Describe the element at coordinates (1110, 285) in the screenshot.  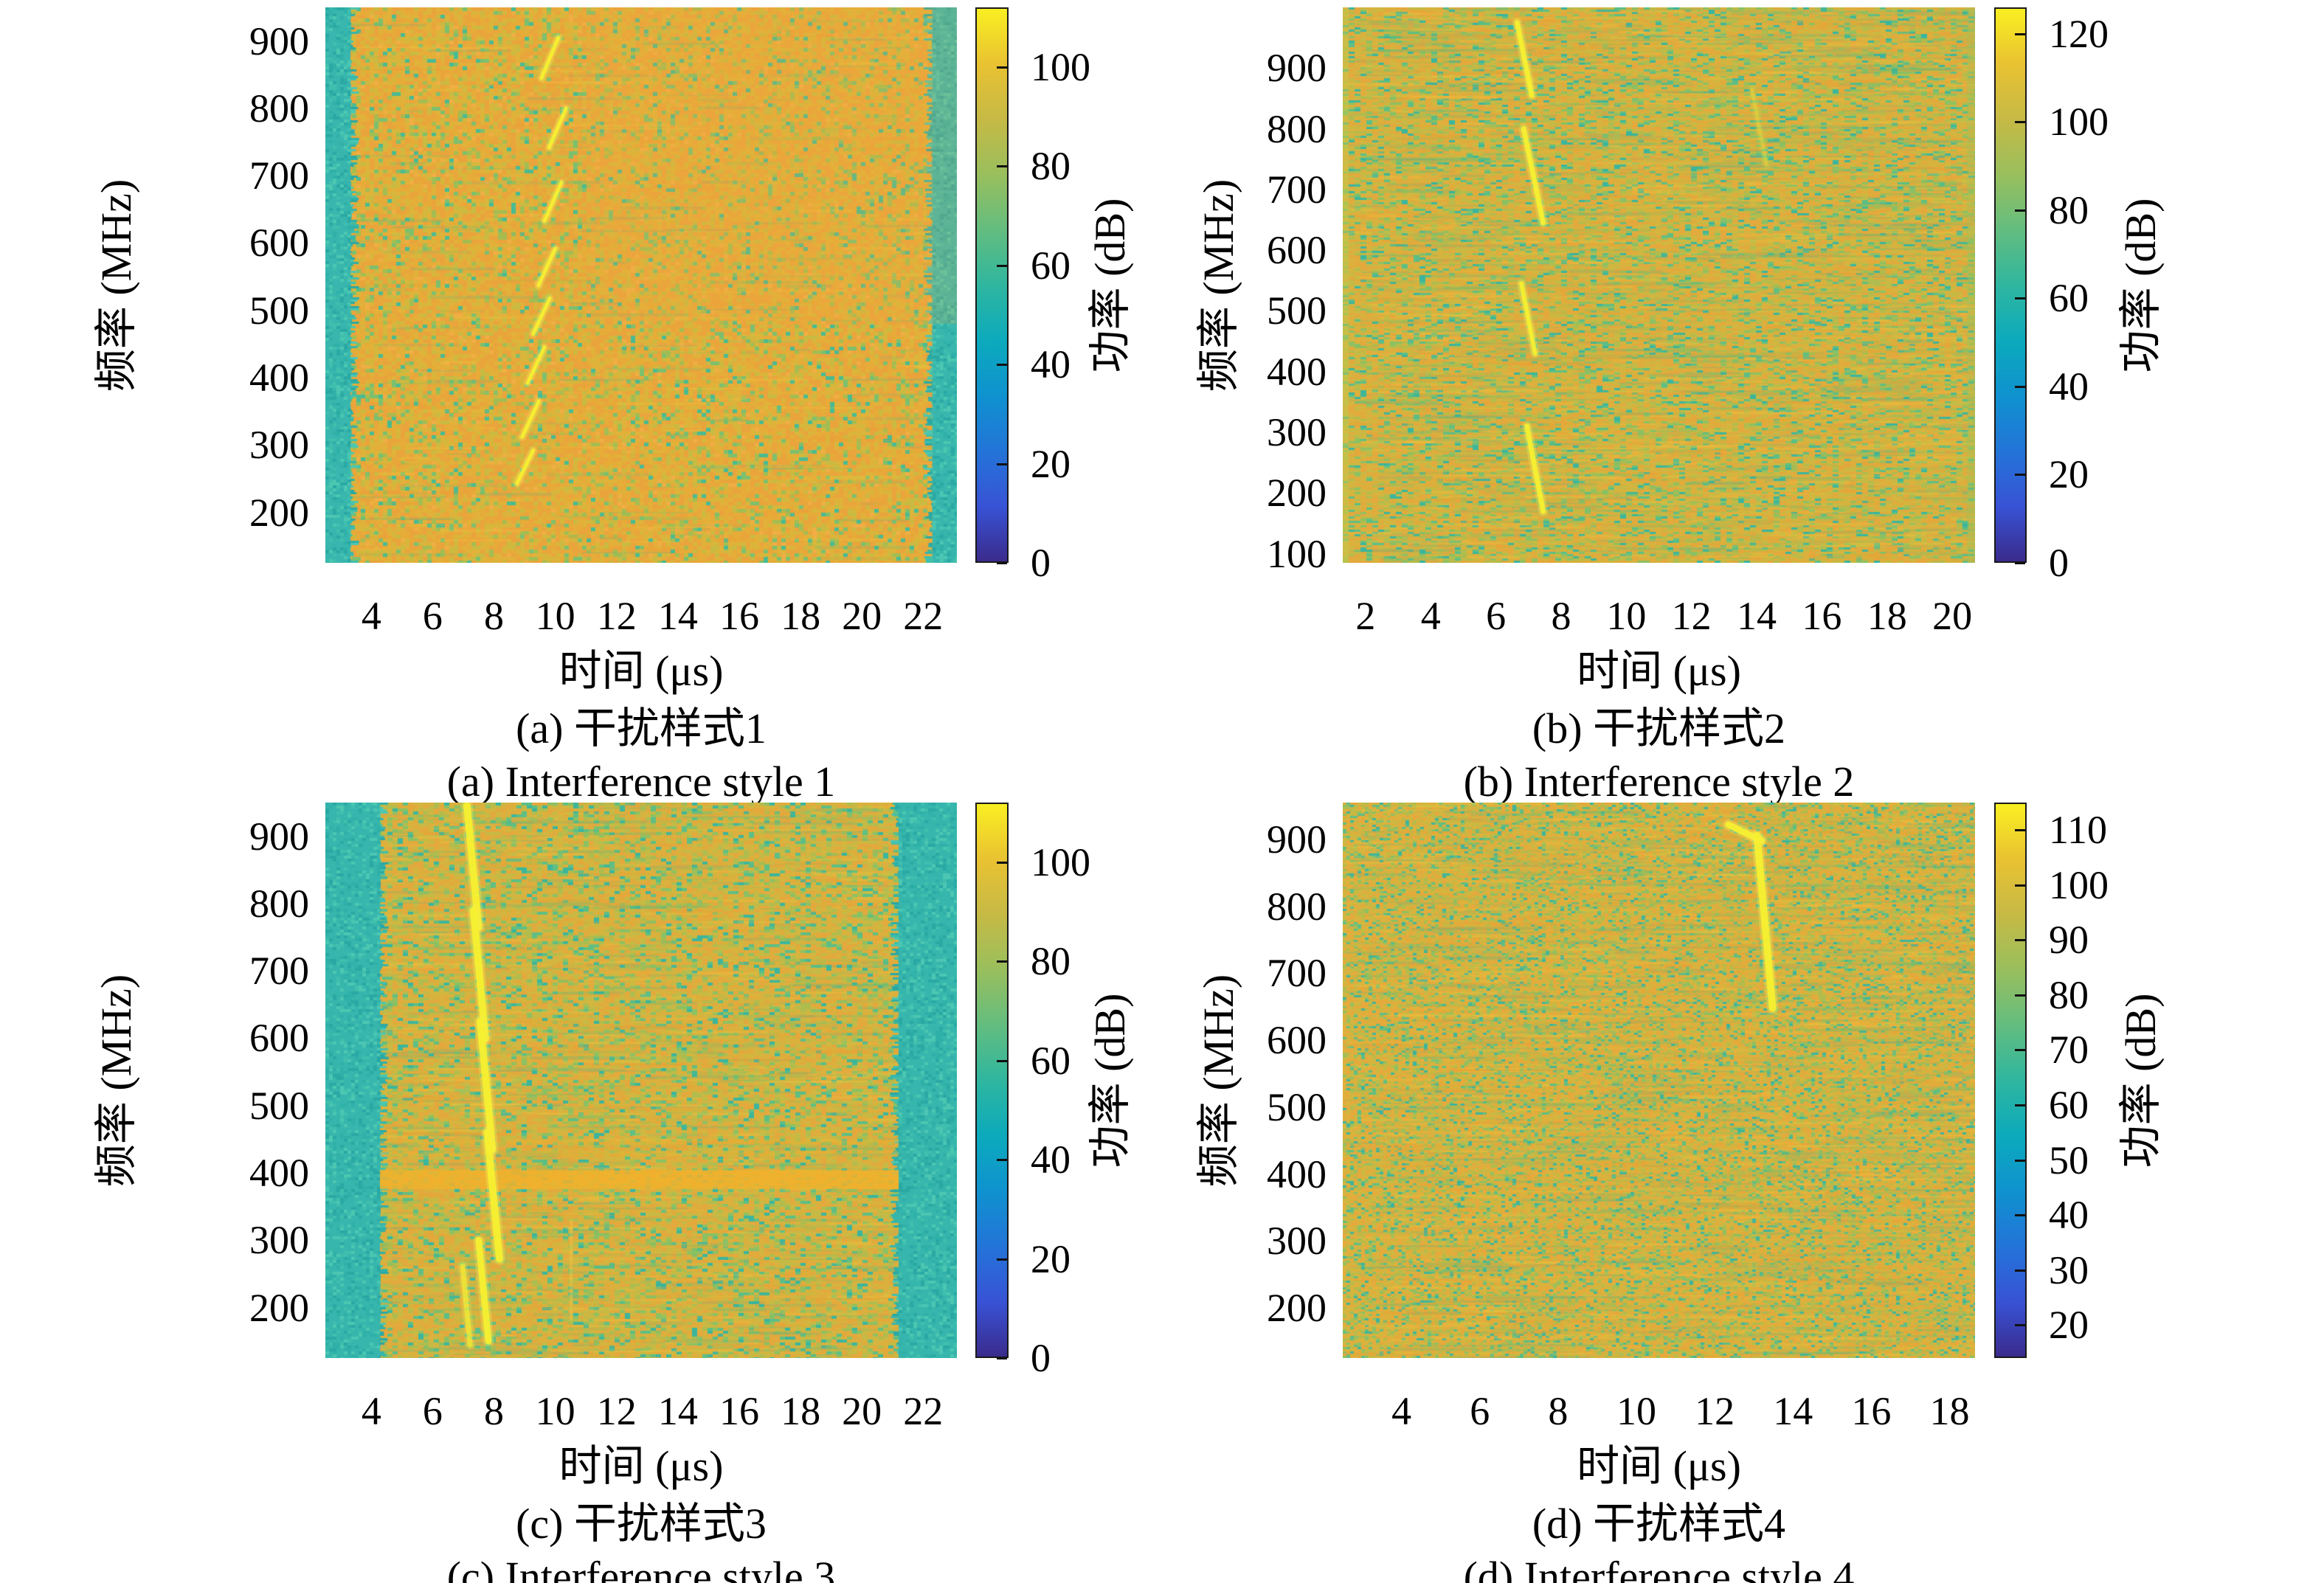
I see `colorbar-label-a: 功率 (dB)` at that location.